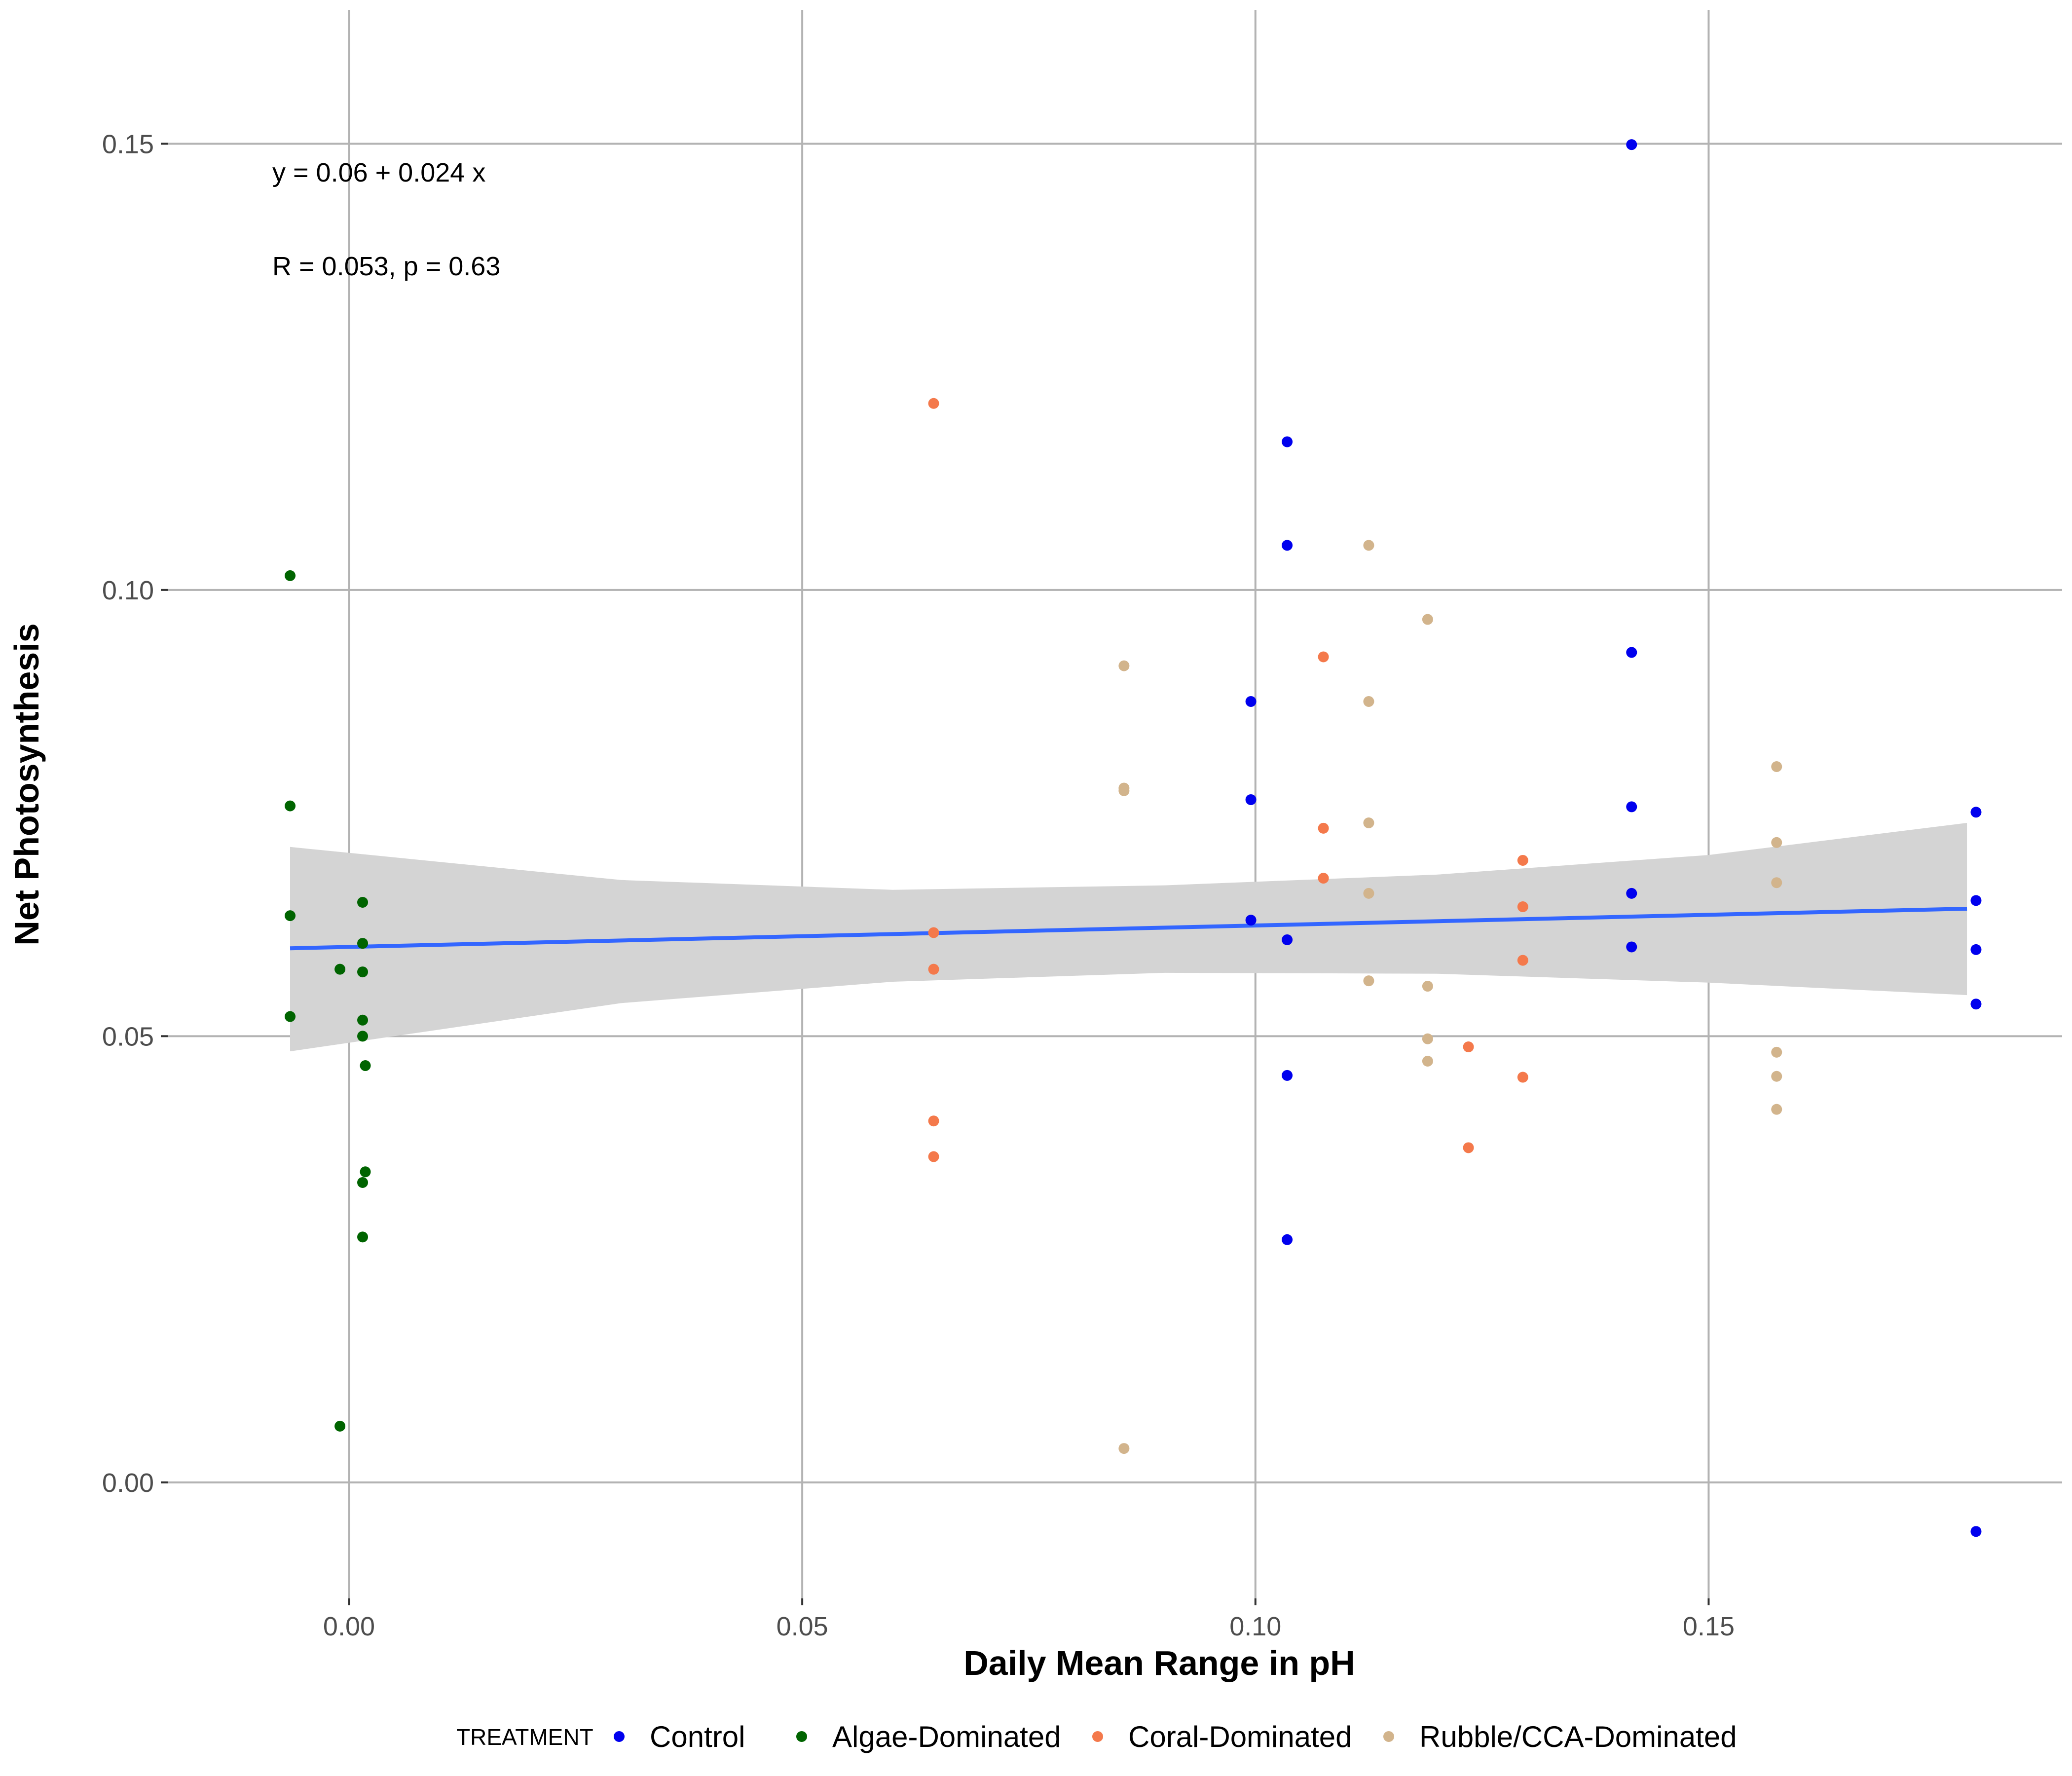  I want to click on x-tick-label: 0.15, so click(1709, 1626).